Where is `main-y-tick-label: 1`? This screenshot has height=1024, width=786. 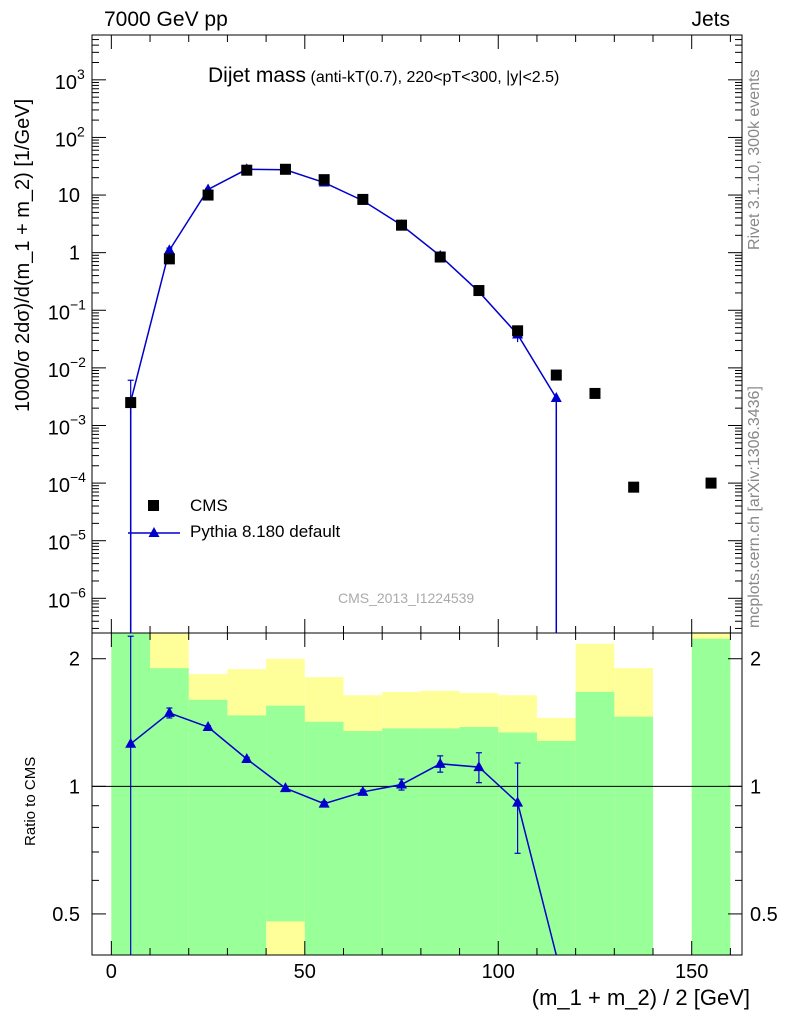
main-y-tick-label: 1 is located at coordinates (74, 254).